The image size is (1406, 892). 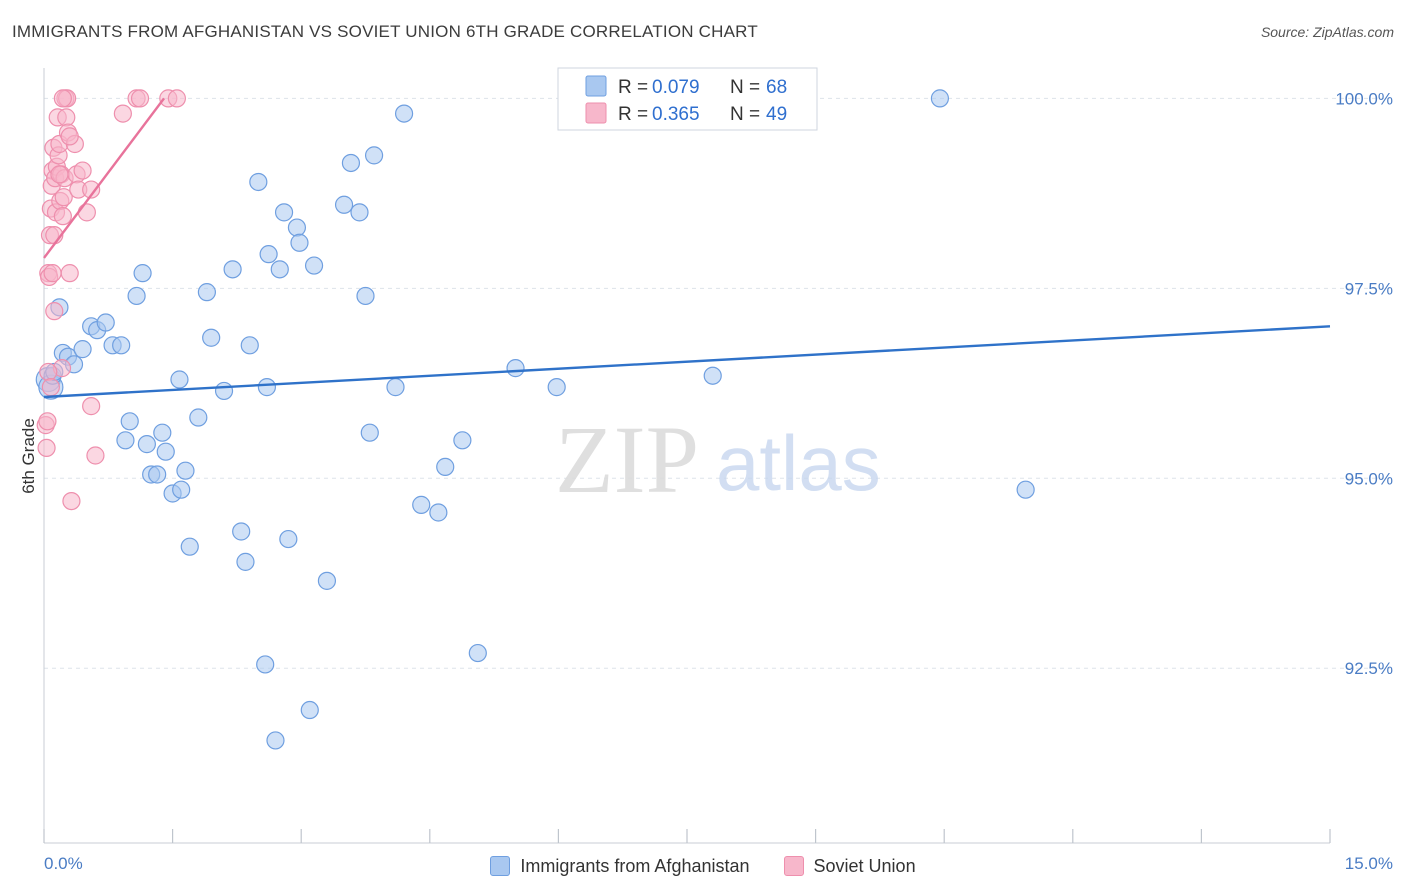 I want to click on legend-r-label-2: R =, so click(x=633, y=114).